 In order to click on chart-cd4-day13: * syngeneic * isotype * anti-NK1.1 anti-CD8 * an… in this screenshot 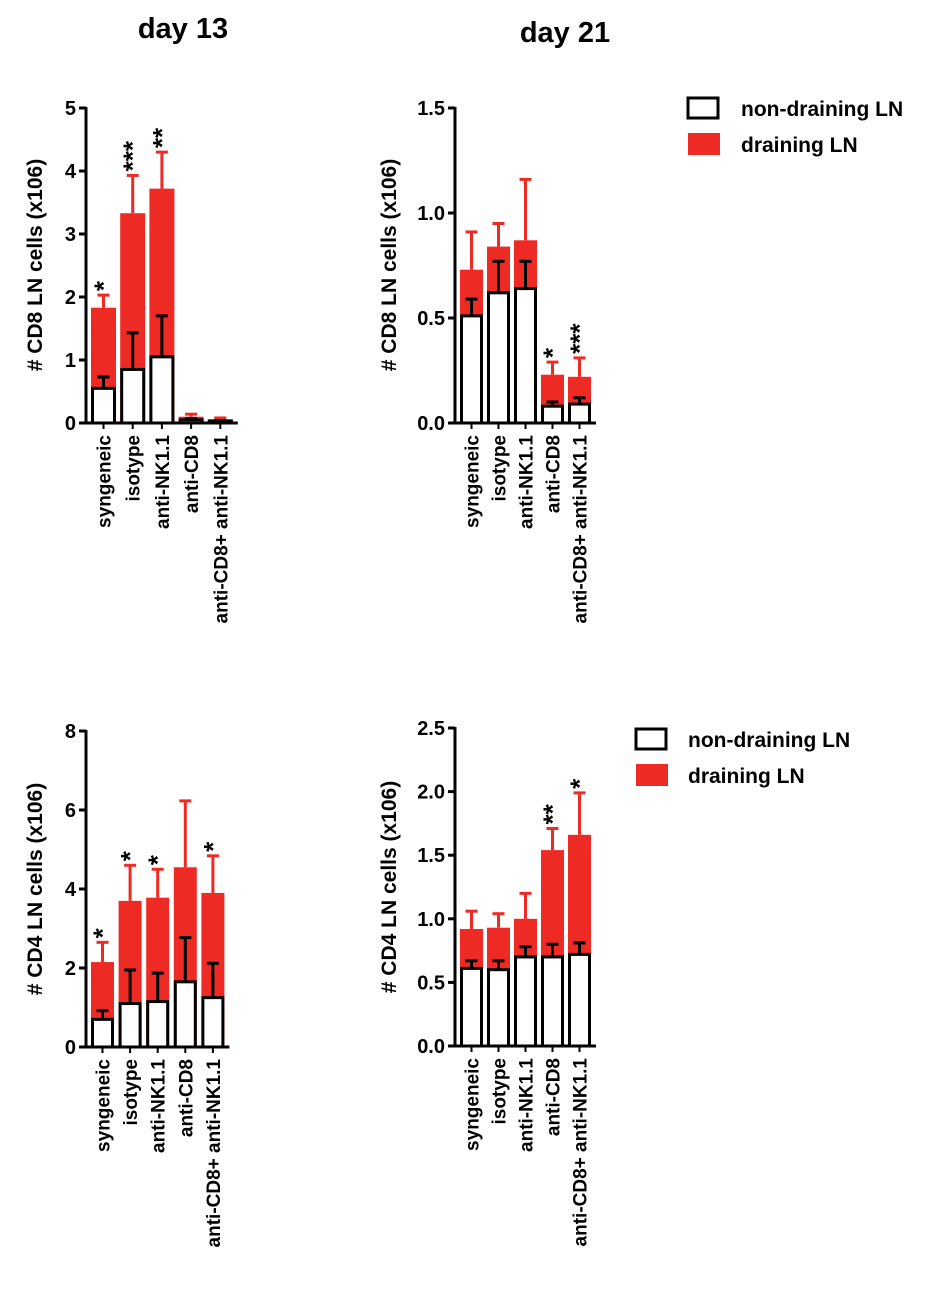, I will do `click(127, 984)`.